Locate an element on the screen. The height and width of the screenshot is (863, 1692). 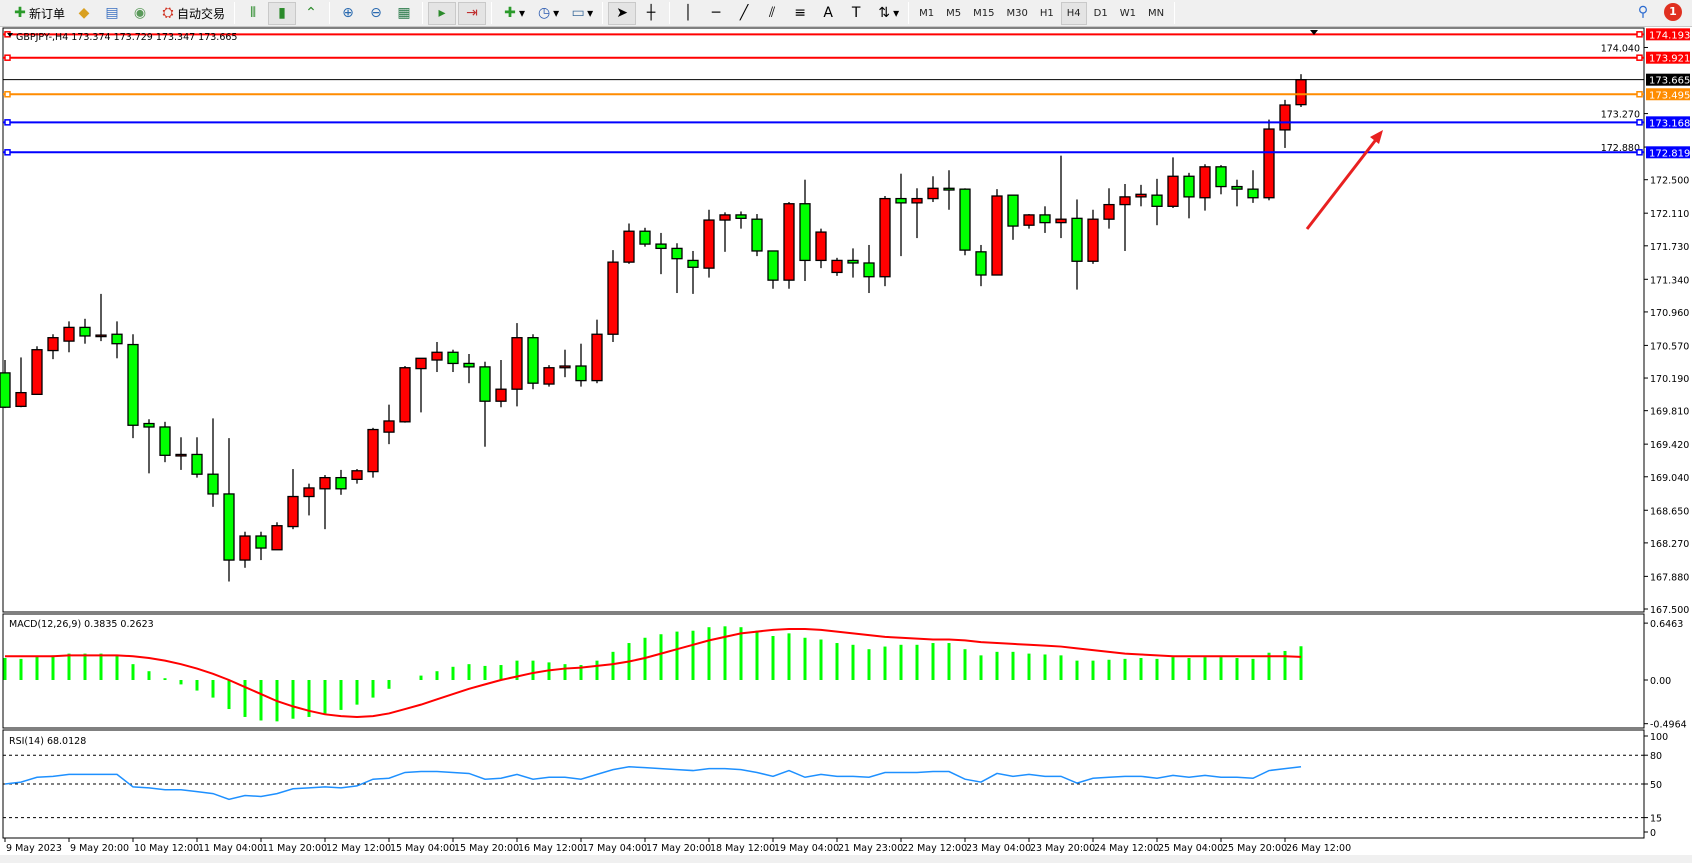
timeframe-mn: MN is located at coordinates (1156, 13).